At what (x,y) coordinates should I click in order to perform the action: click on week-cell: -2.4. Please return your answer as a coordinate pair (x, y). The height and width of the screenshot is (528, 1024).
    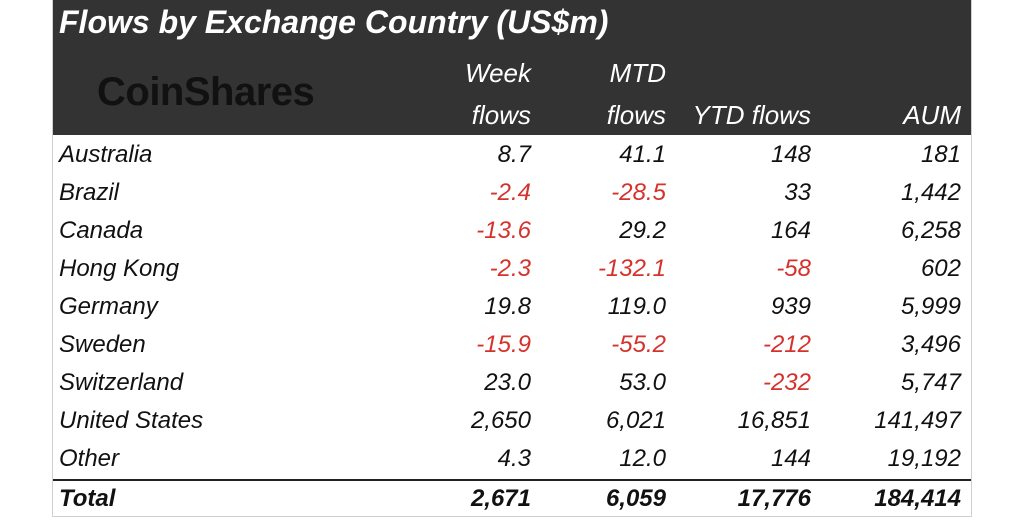
    Looking at the image, I should click on (510, 192).